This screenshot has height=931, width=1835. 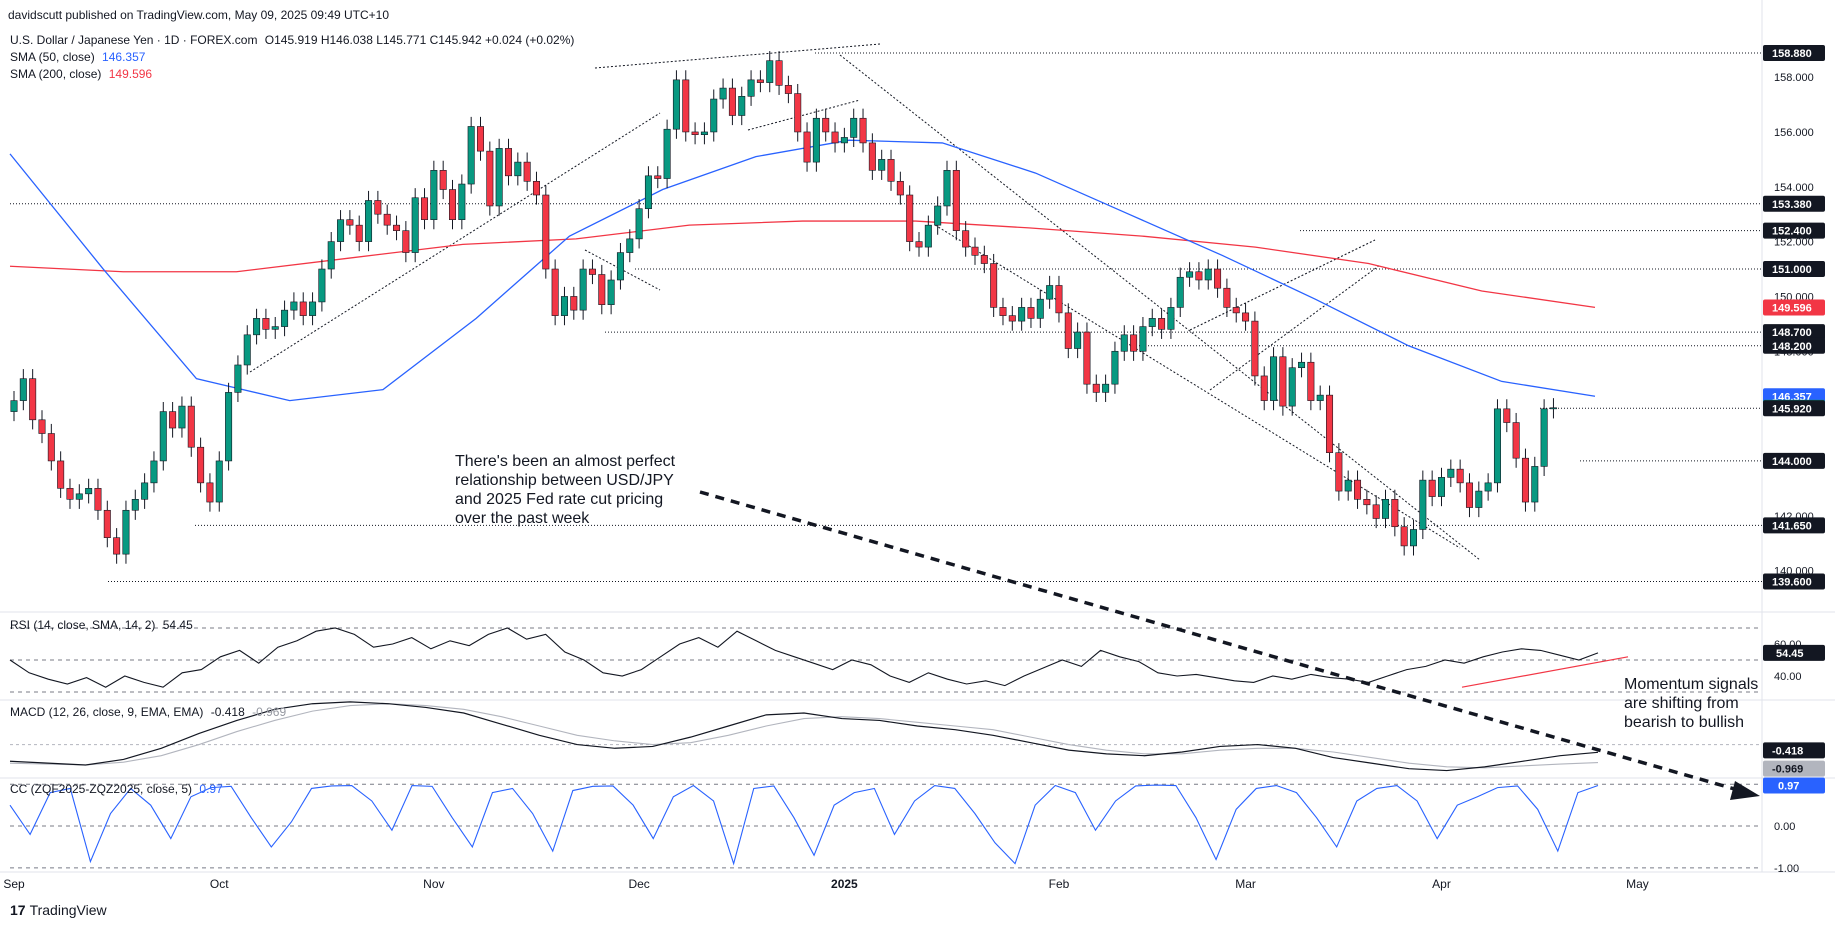 I want to click on cc-tag: 0.97, so click(x=1794, y=785).